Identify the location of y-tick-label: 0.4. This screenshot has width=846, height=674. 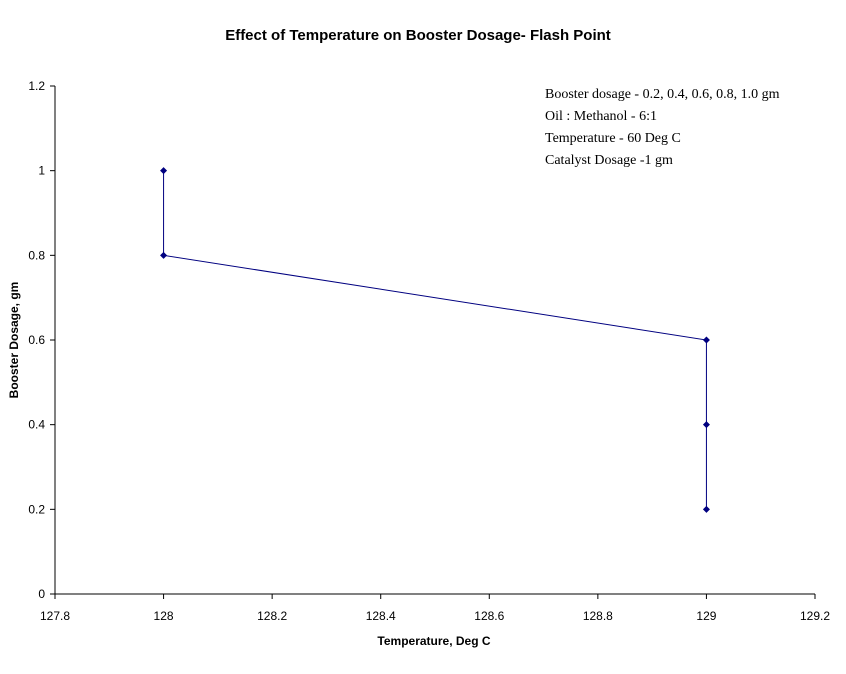
(36, 425).